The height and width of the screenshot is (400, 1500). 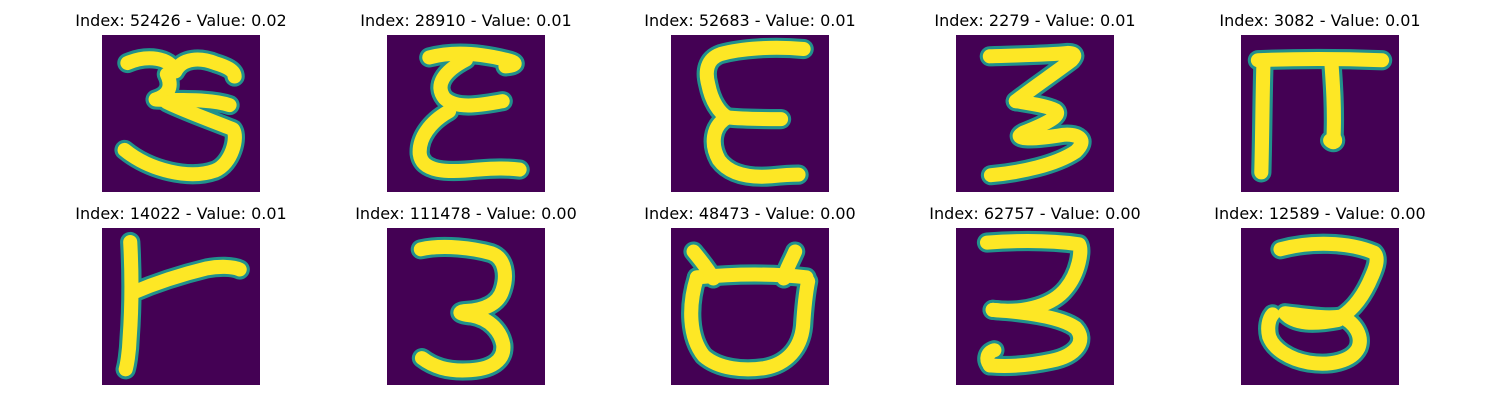 I want to click on panel-image-open-e, so click(x=750, y=113).